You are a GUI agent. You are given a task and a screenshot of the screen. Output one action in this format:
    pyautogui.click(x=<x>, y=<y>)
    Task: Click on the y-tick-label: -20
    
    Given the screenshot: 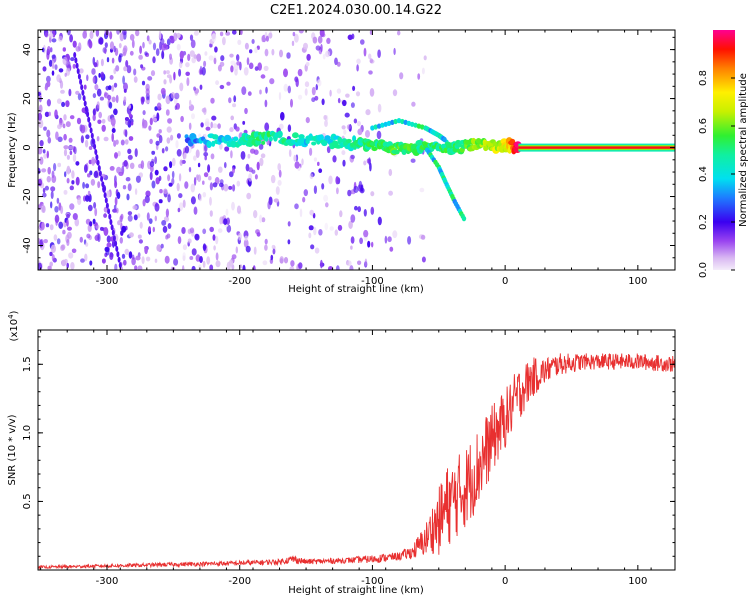 What is the action you would take?
    pyautogui.click(x=27, y=196)
    